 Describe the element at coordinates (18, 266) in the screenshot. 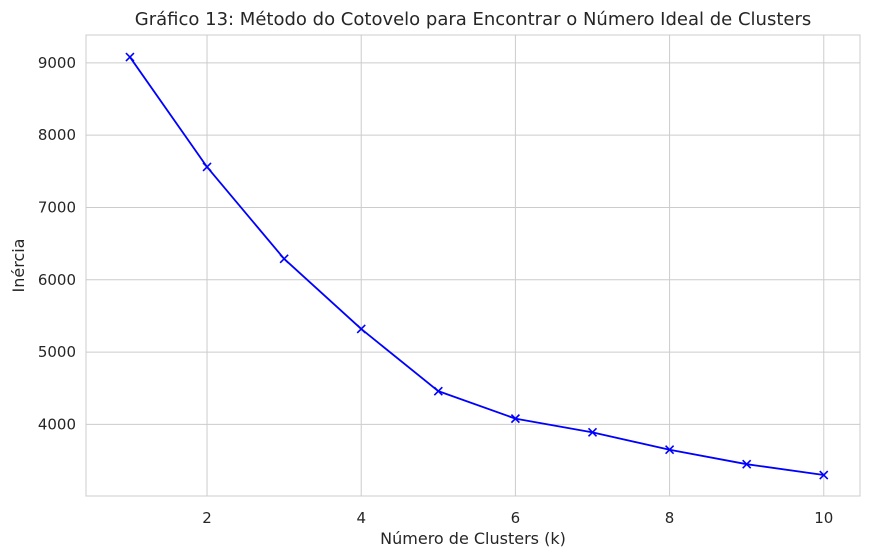

I see `y-axis-label: Inércia` at that location.